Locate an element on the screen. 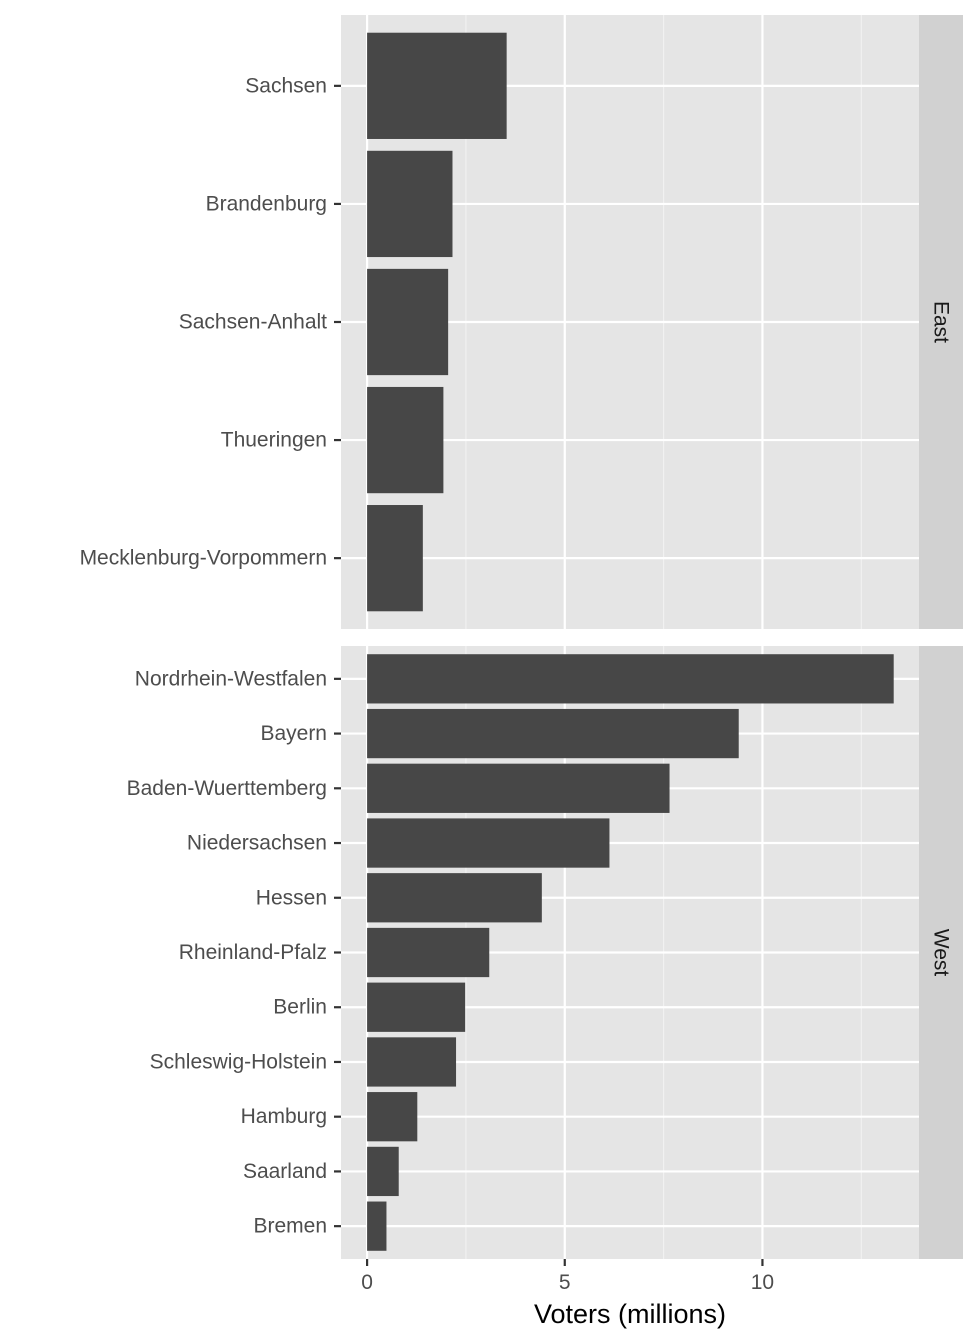 The image size is (979, 1344). bar-hessen is located at coordinates (454, 898).